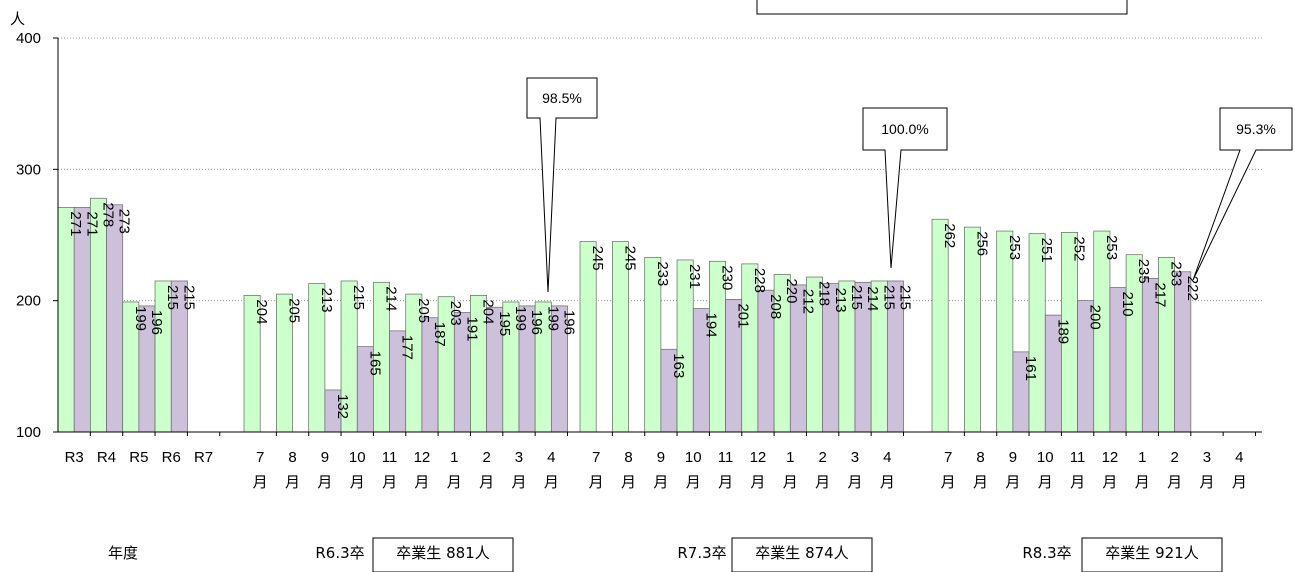 This screenshot has height=572, width=1295. Describe the element at coordinates (807, 301) in the screenshot. I see `value-label-purple: 212` at that location.